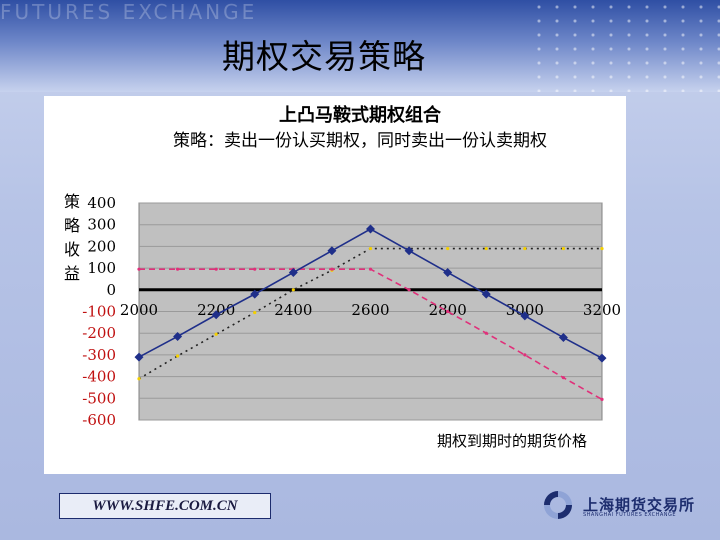  What do you see at coordinates (99, 312) in the screenshot?
I see `y-tick-label: -100` at bounding box center [99, 312].